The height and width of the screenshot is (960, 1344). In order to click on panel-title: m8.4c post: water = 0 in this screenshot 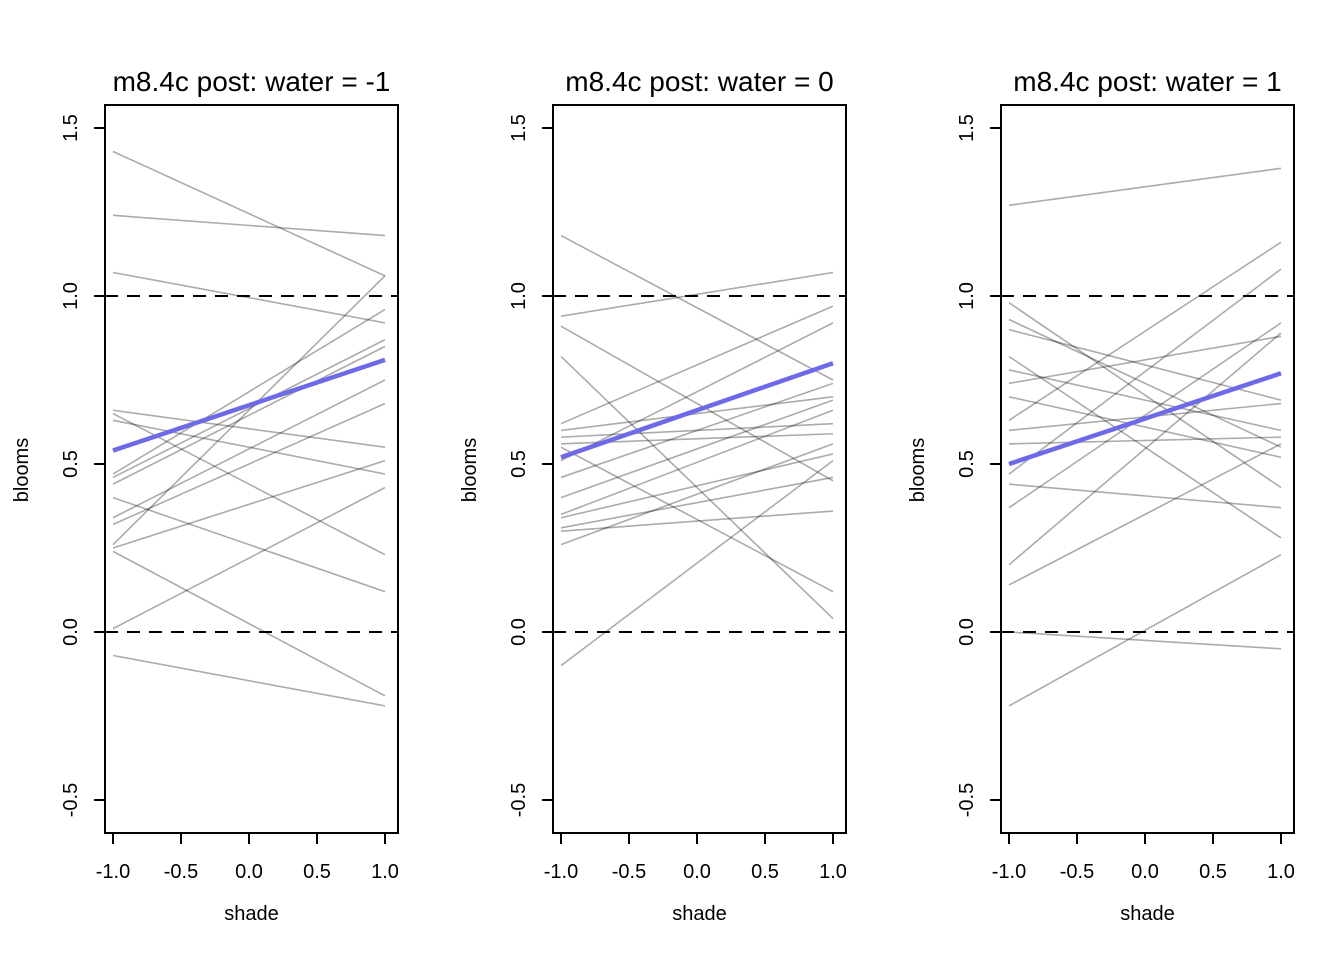, I will do `click(699, 81)`.